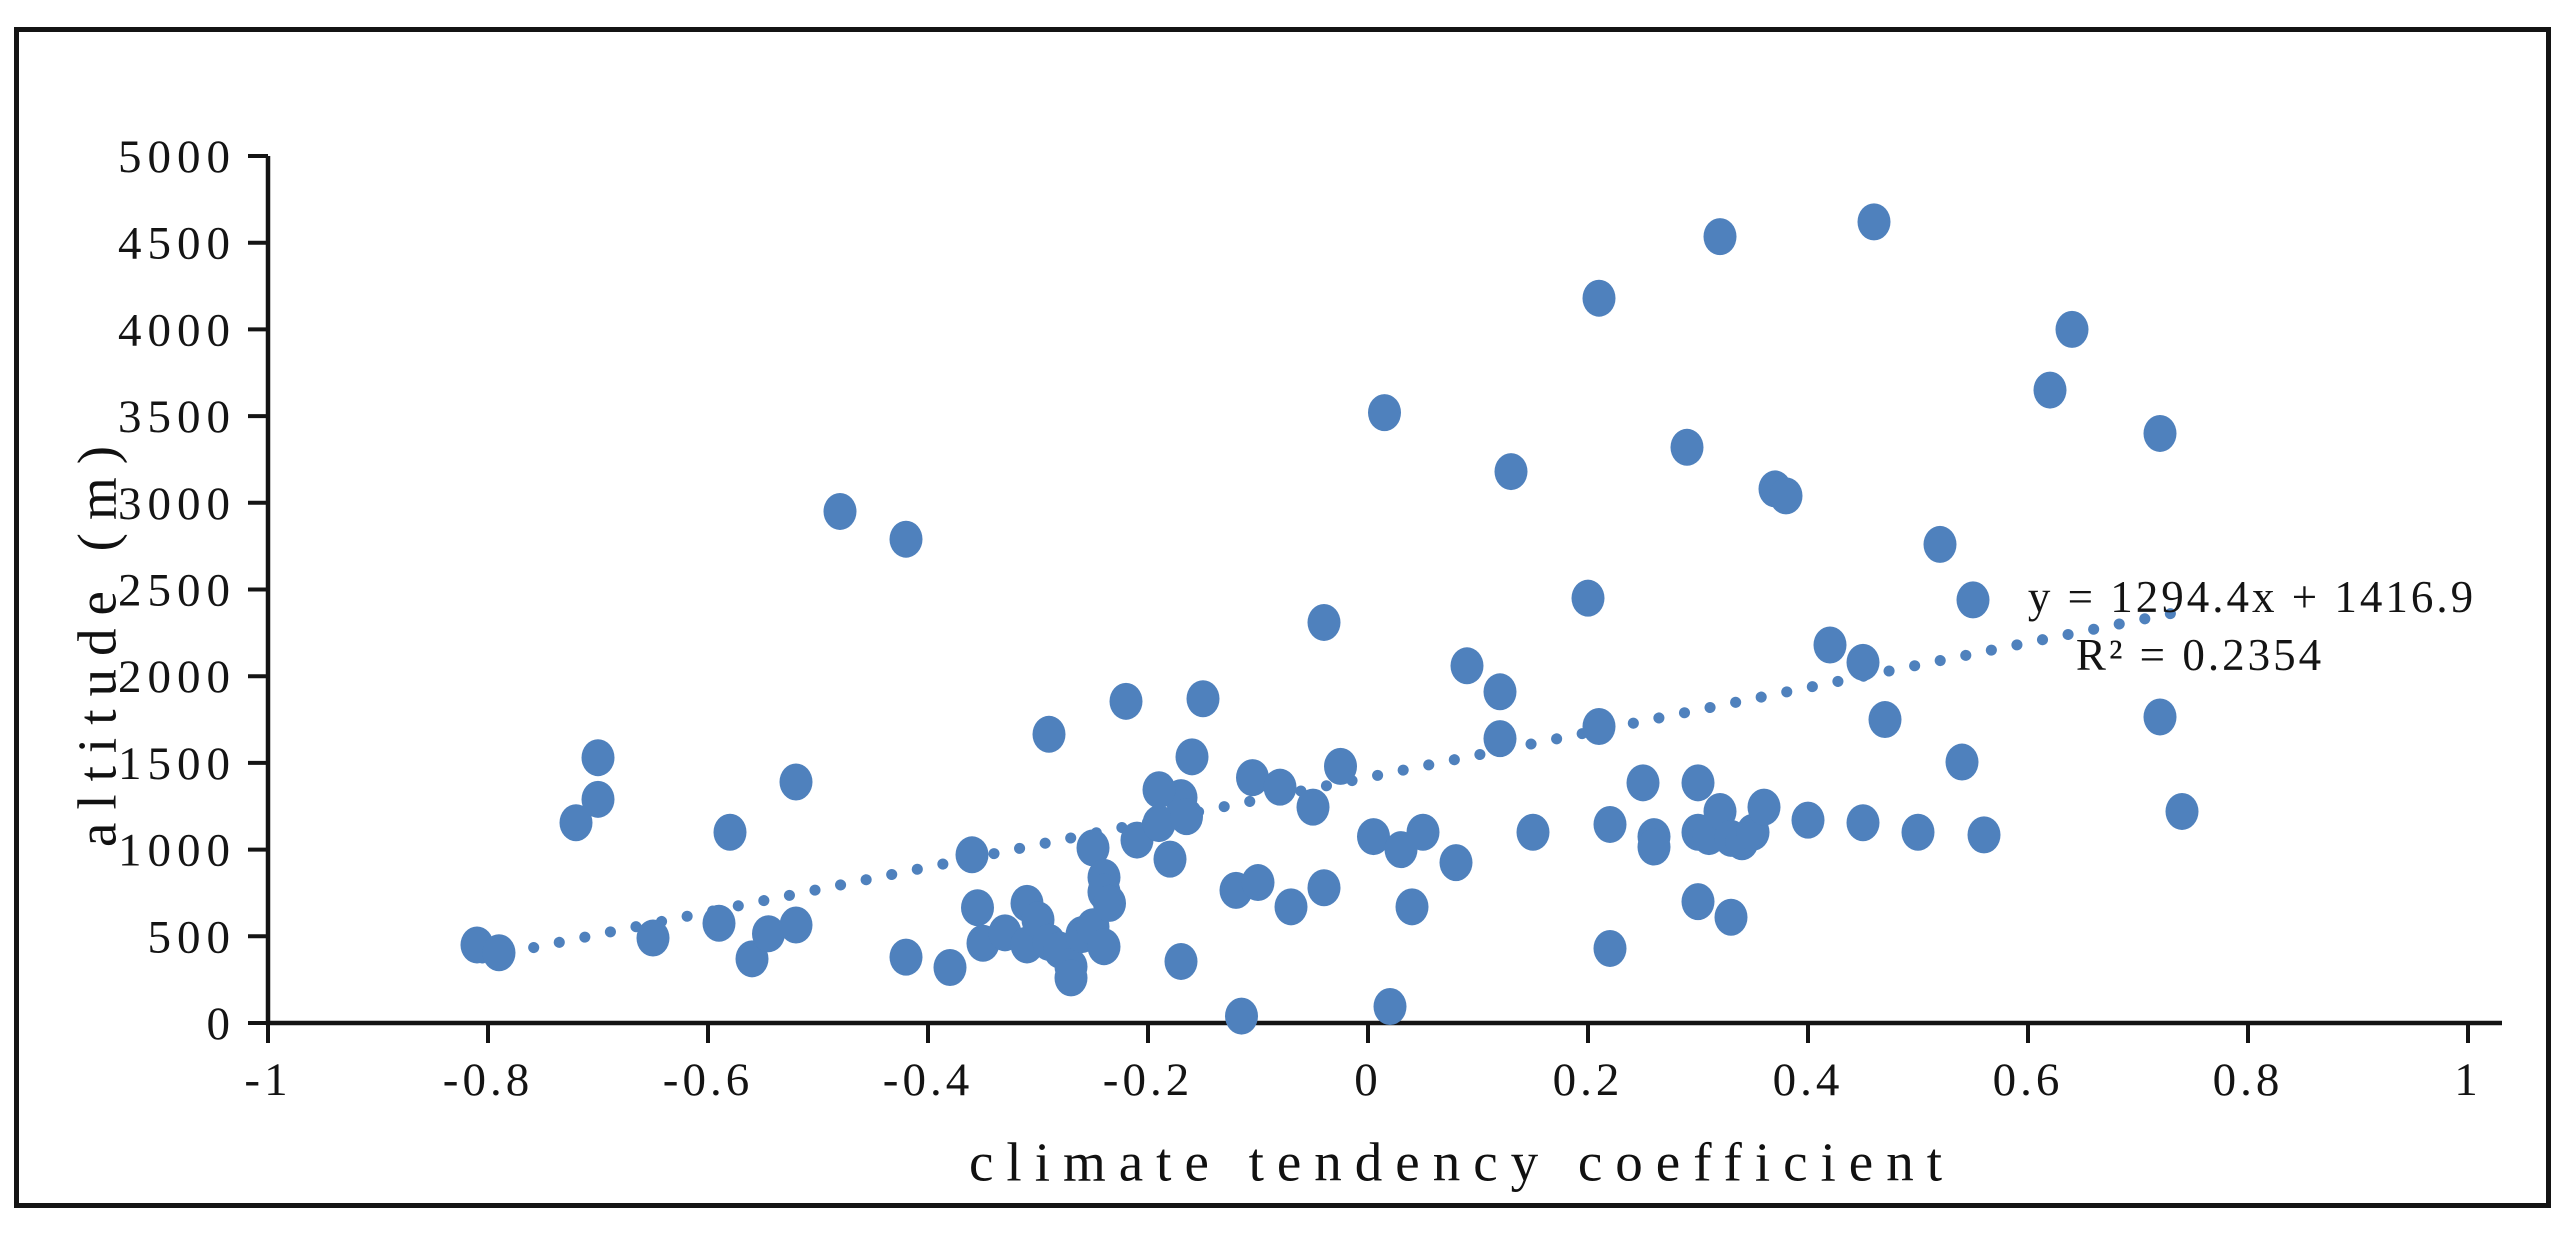 The height and width of the screenshot is (1255, 2569). What do you see at coordinates (1588, 1080) in the screenshot?
I see `x-tick-label: 0.2` at bounding box center [1588, 1080].